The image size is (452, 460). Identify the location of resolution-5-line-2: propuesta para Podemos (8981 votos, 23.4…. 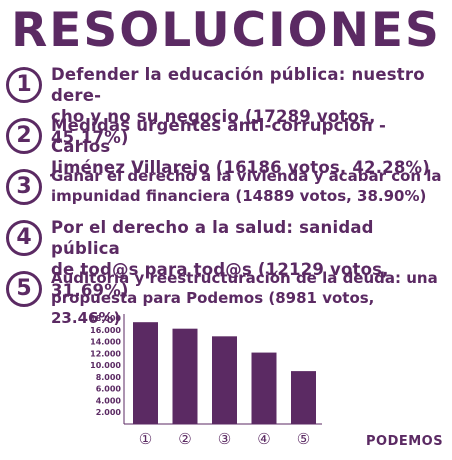
(213, 308).